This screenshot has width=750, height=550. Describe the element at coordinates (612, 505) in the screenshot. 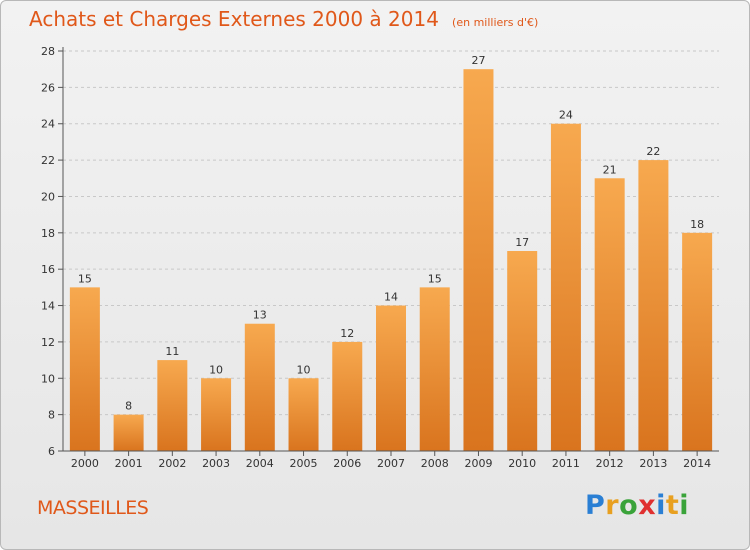

I see `logo-letter: r` at that location.